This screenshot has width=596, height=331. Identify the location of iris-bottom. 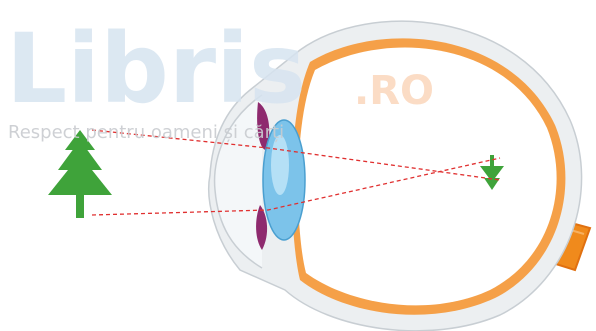
(262, 227).